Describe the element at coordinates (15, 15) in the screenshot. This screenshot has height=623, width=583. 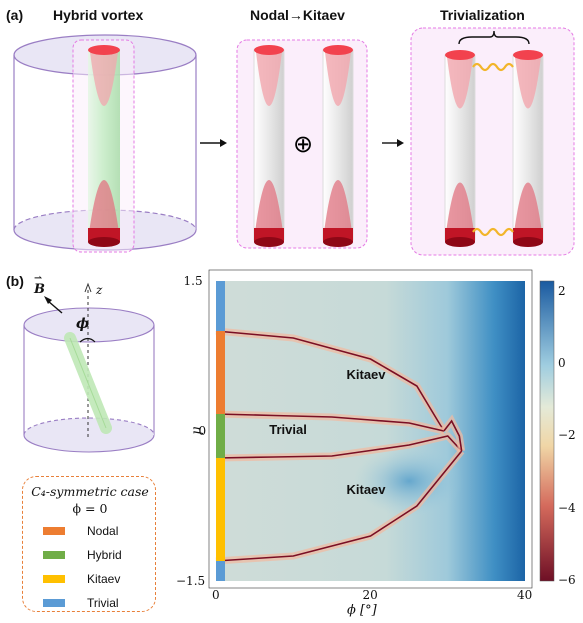
I see `panel-a-label: (a)` at that location.